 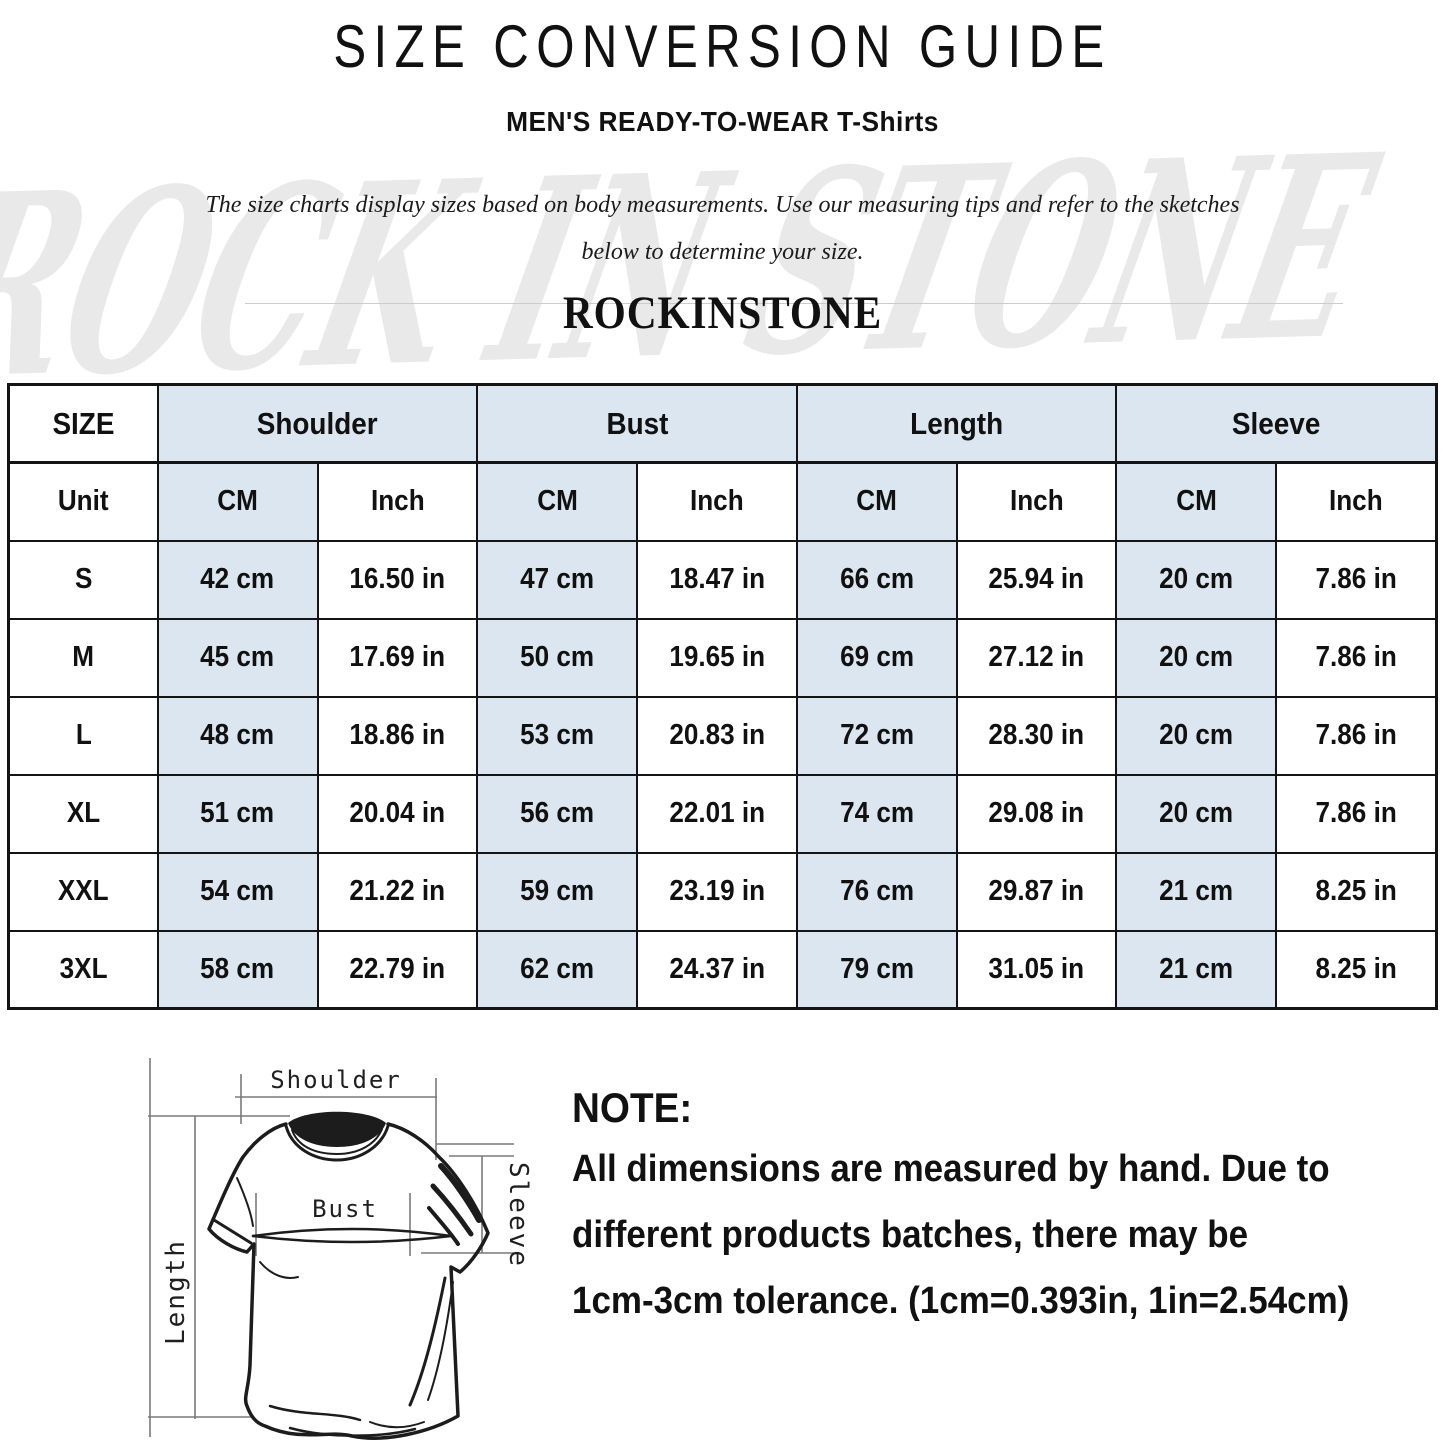 What do you see at coordinates (722, 313) in the screenshot?
I see `brand-name: ROCKINSTONE` at bounding box center [722, 313].